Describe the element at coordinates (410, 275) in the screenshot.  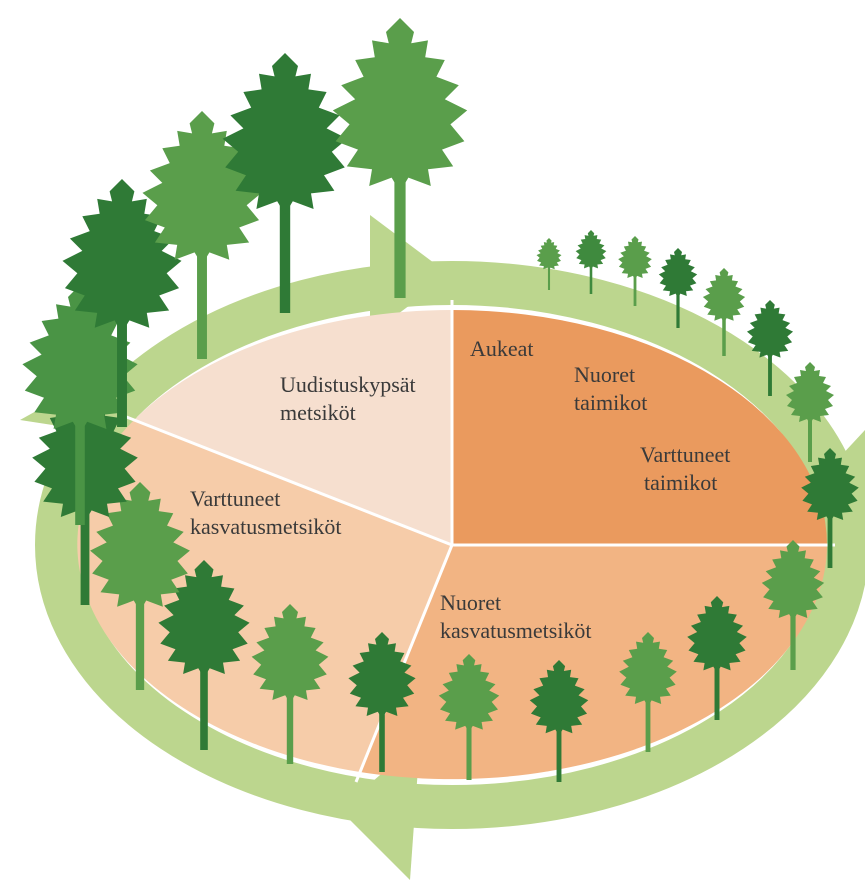
I see `arrow-head` at that location.